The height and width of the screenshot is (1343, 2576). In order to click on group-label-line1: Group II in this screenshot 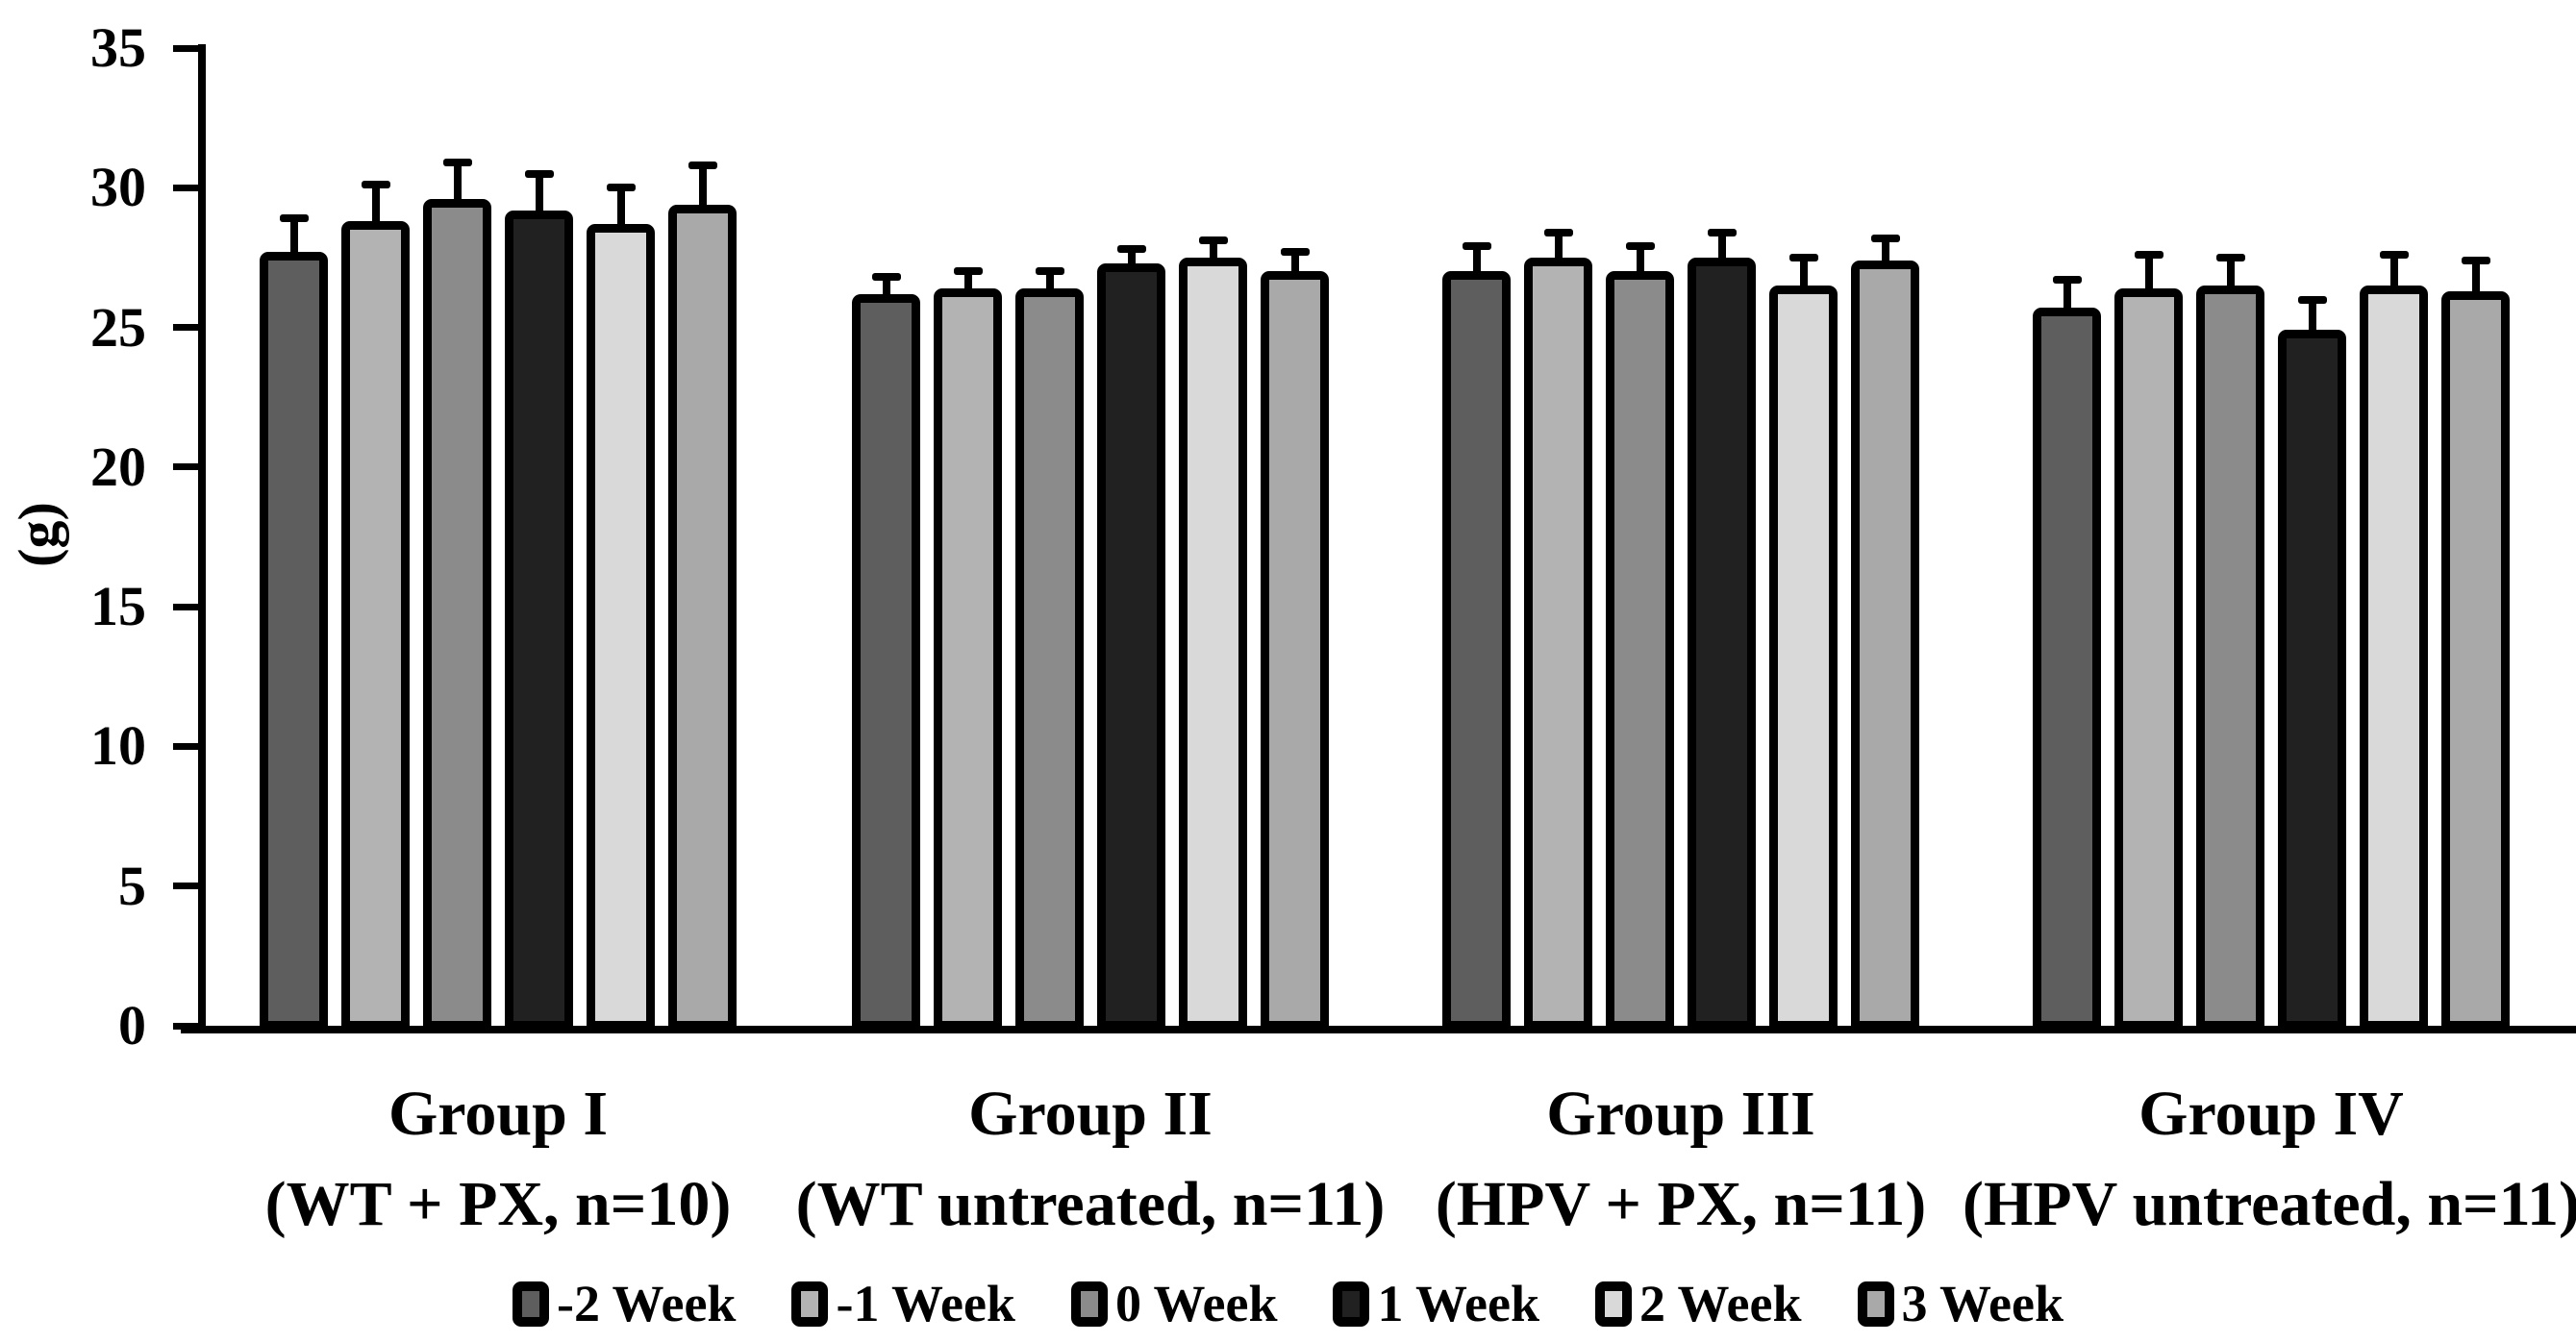, I will do `click(1090, 1114)`.